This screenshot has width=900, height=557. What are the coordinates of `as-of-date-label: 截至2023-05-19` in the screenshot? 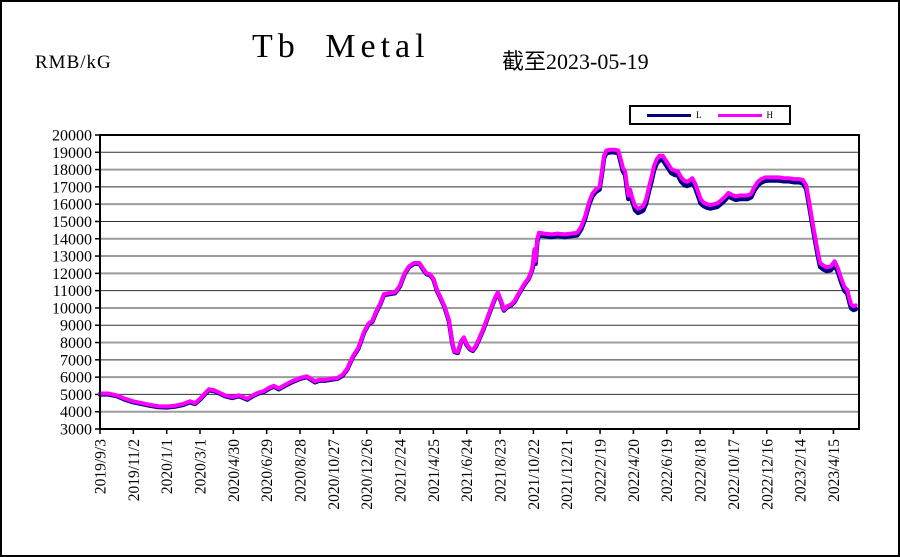 It's located at (575, 61).